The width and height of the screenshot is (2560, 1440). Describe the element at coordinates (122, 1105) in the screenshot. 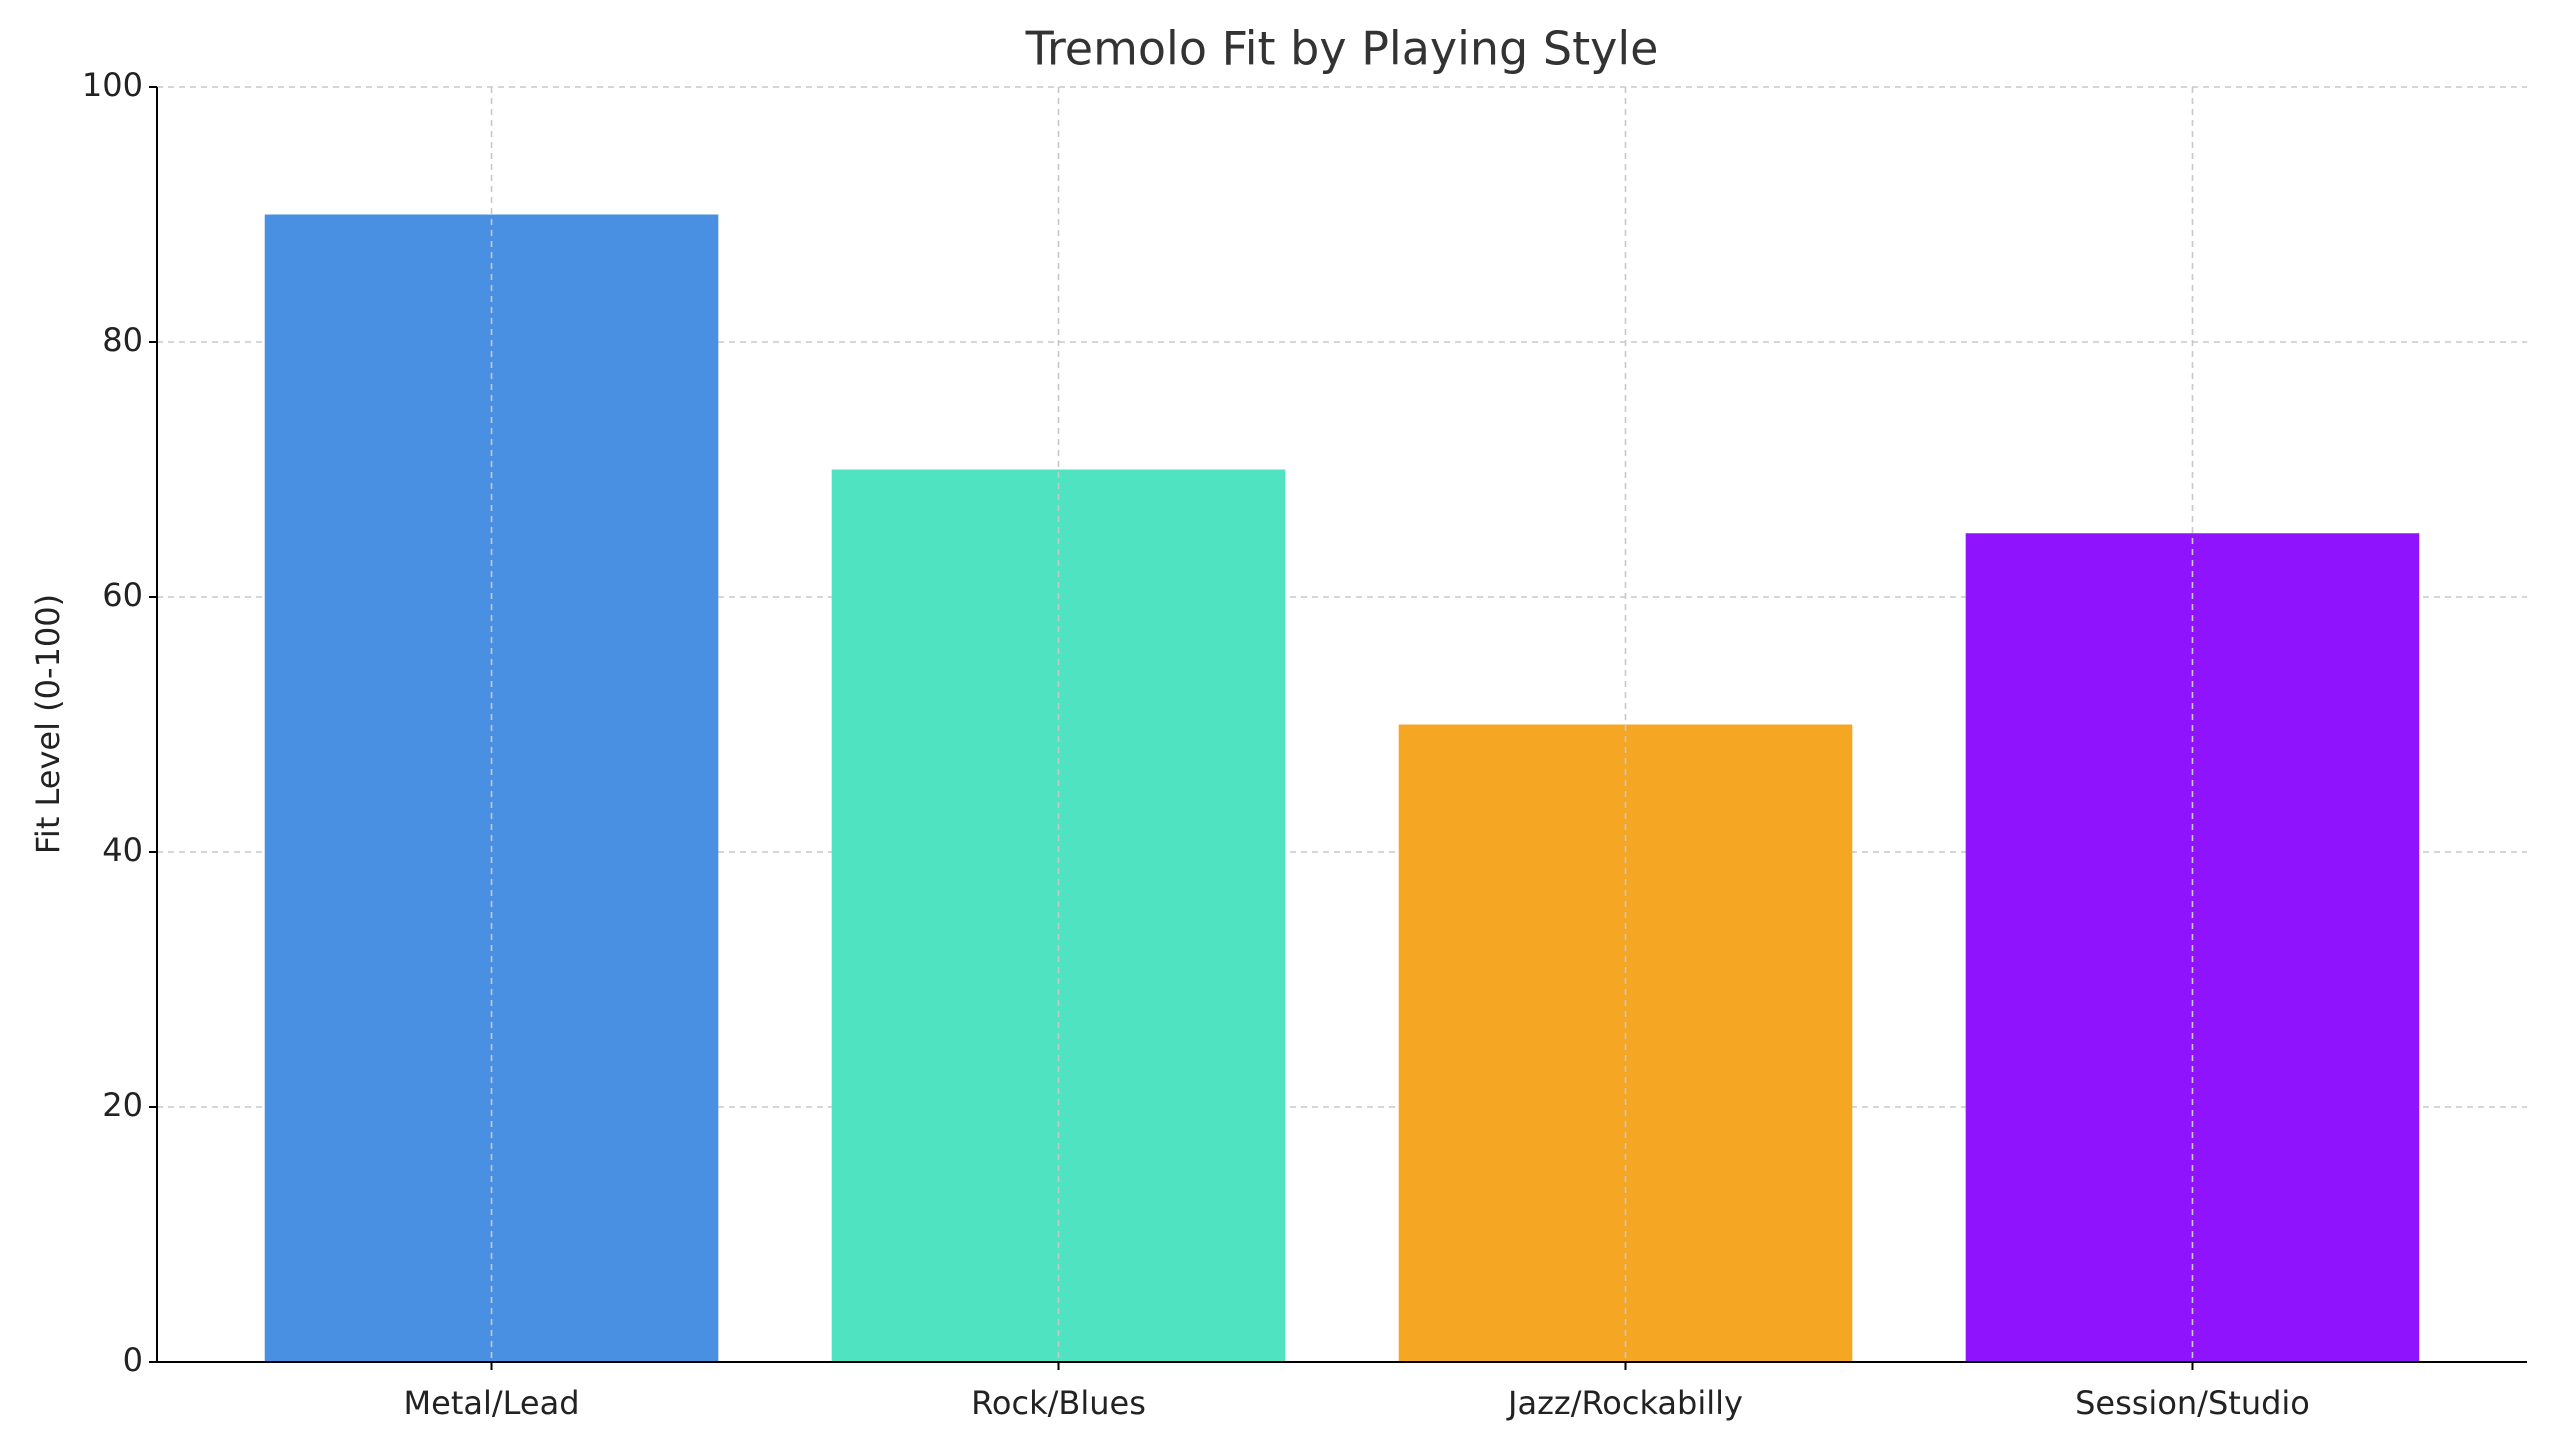

I see `y-tick-label: 20` at that location.